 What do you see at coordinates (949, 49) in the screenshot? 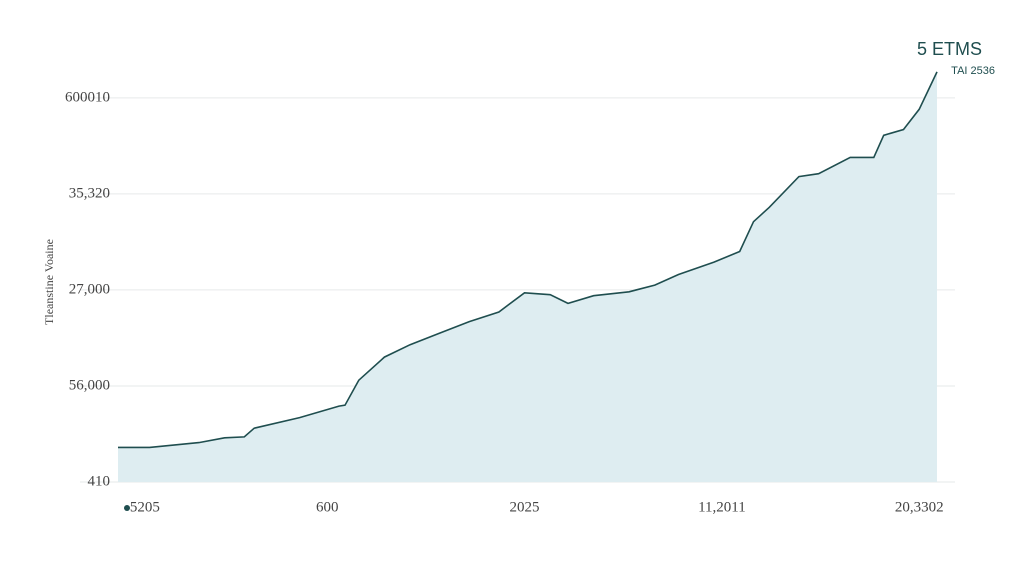
I see `annotation: 5 ETMS` at bounding box center [949, 49].